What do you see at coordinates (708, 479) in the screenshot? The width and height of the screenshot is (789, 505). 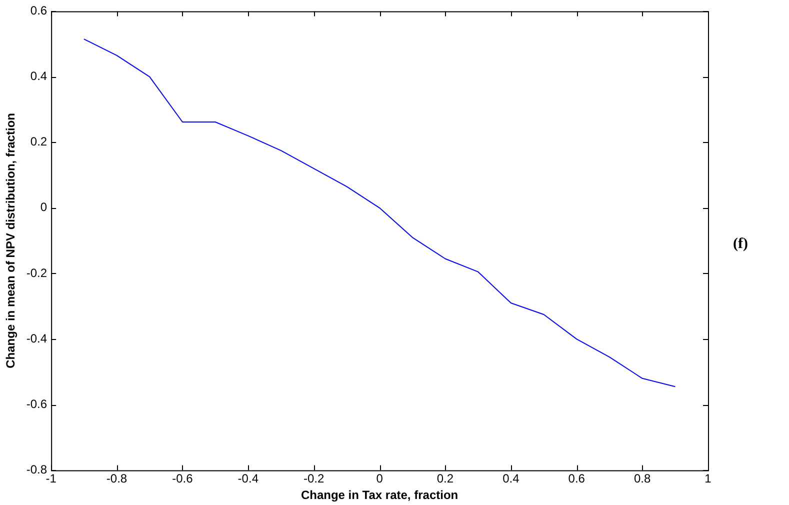 I see `x-tick-label: 1` at bounding box center [708, 479].